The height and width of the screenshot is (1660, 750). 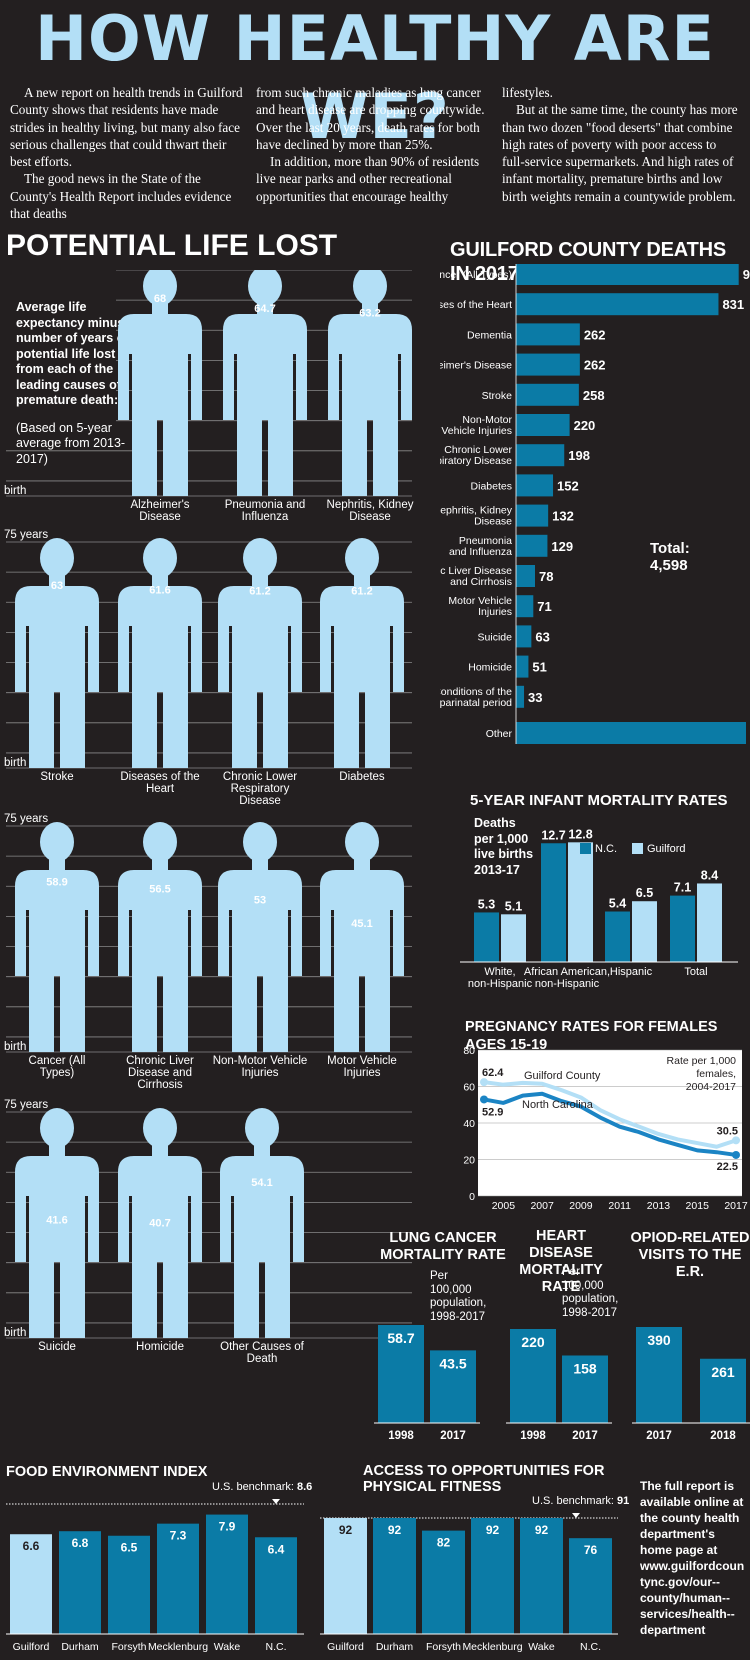 I want to click on food-value-label: 6.6, so click(x=31, y=1546).